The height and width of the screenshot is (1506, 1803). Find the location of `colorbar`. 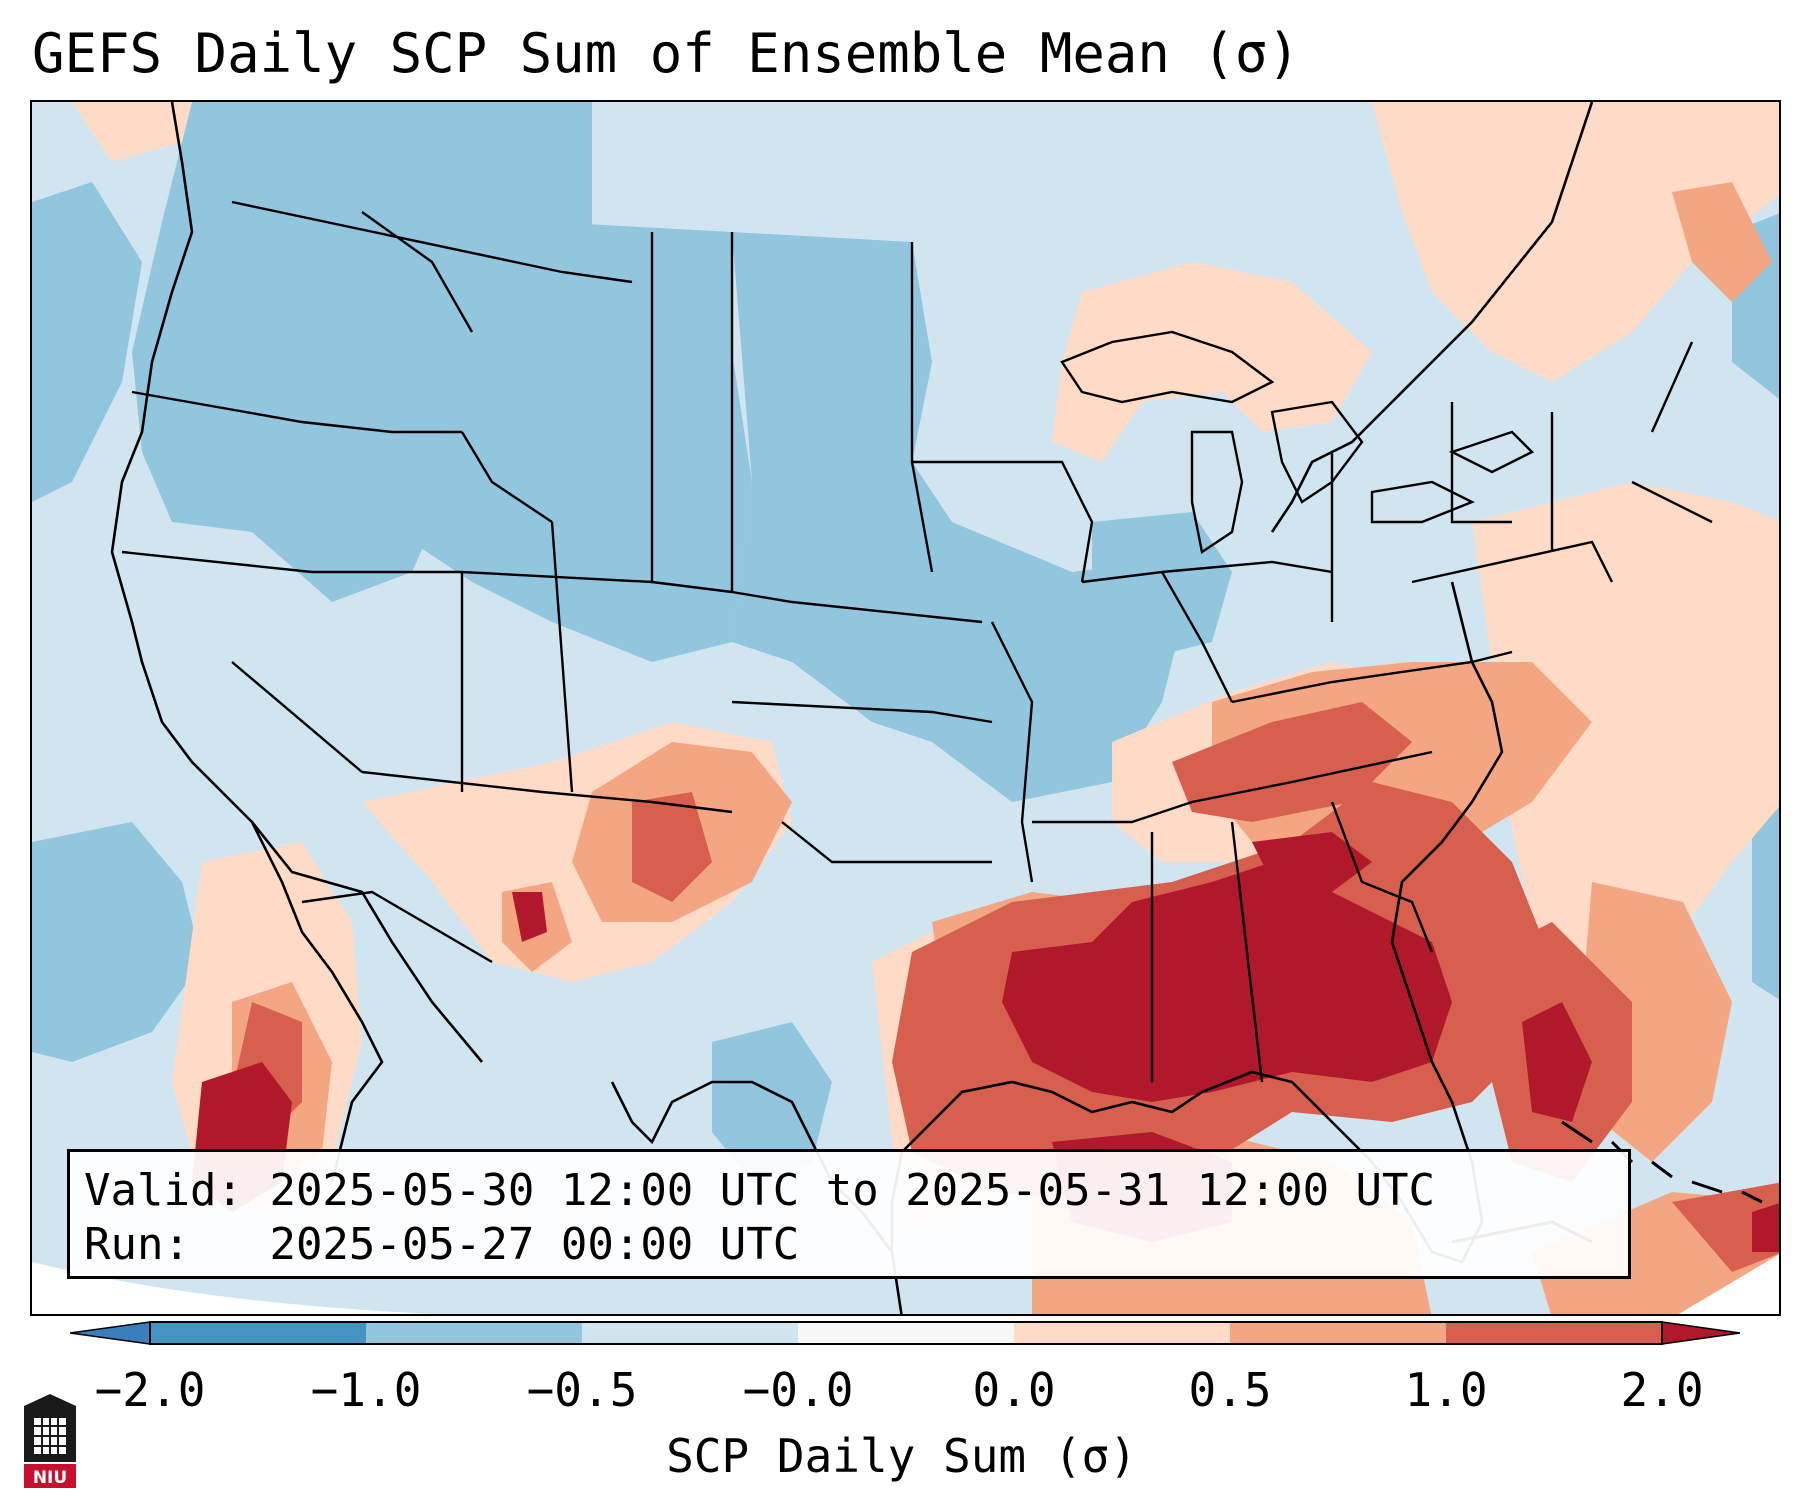

colorbar is located at coordinates (905, 1333).